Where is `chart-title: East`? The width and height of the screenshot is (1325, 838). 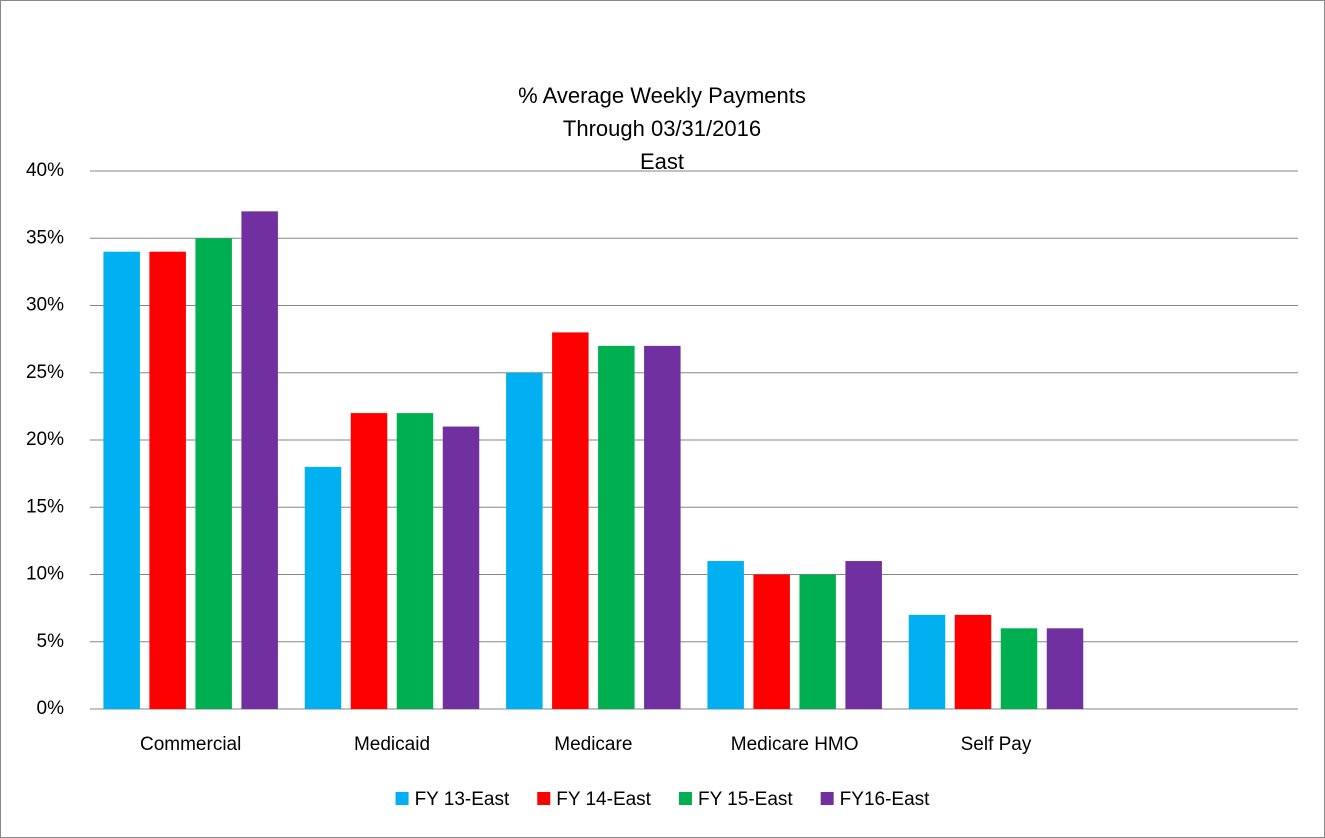
chart-title: East is located at coordinates (662, 161).